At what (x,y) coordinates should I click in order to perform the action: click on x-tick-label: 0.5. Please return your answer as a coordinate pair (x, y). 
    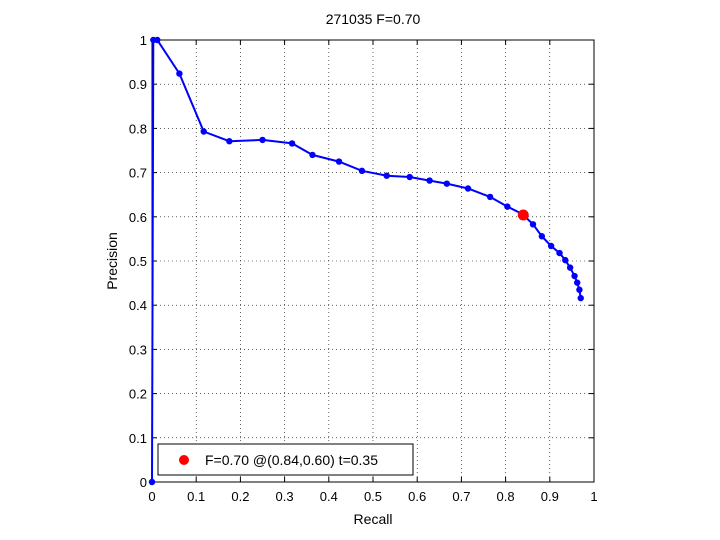
    Looking at the image, I should click on (373, 496).